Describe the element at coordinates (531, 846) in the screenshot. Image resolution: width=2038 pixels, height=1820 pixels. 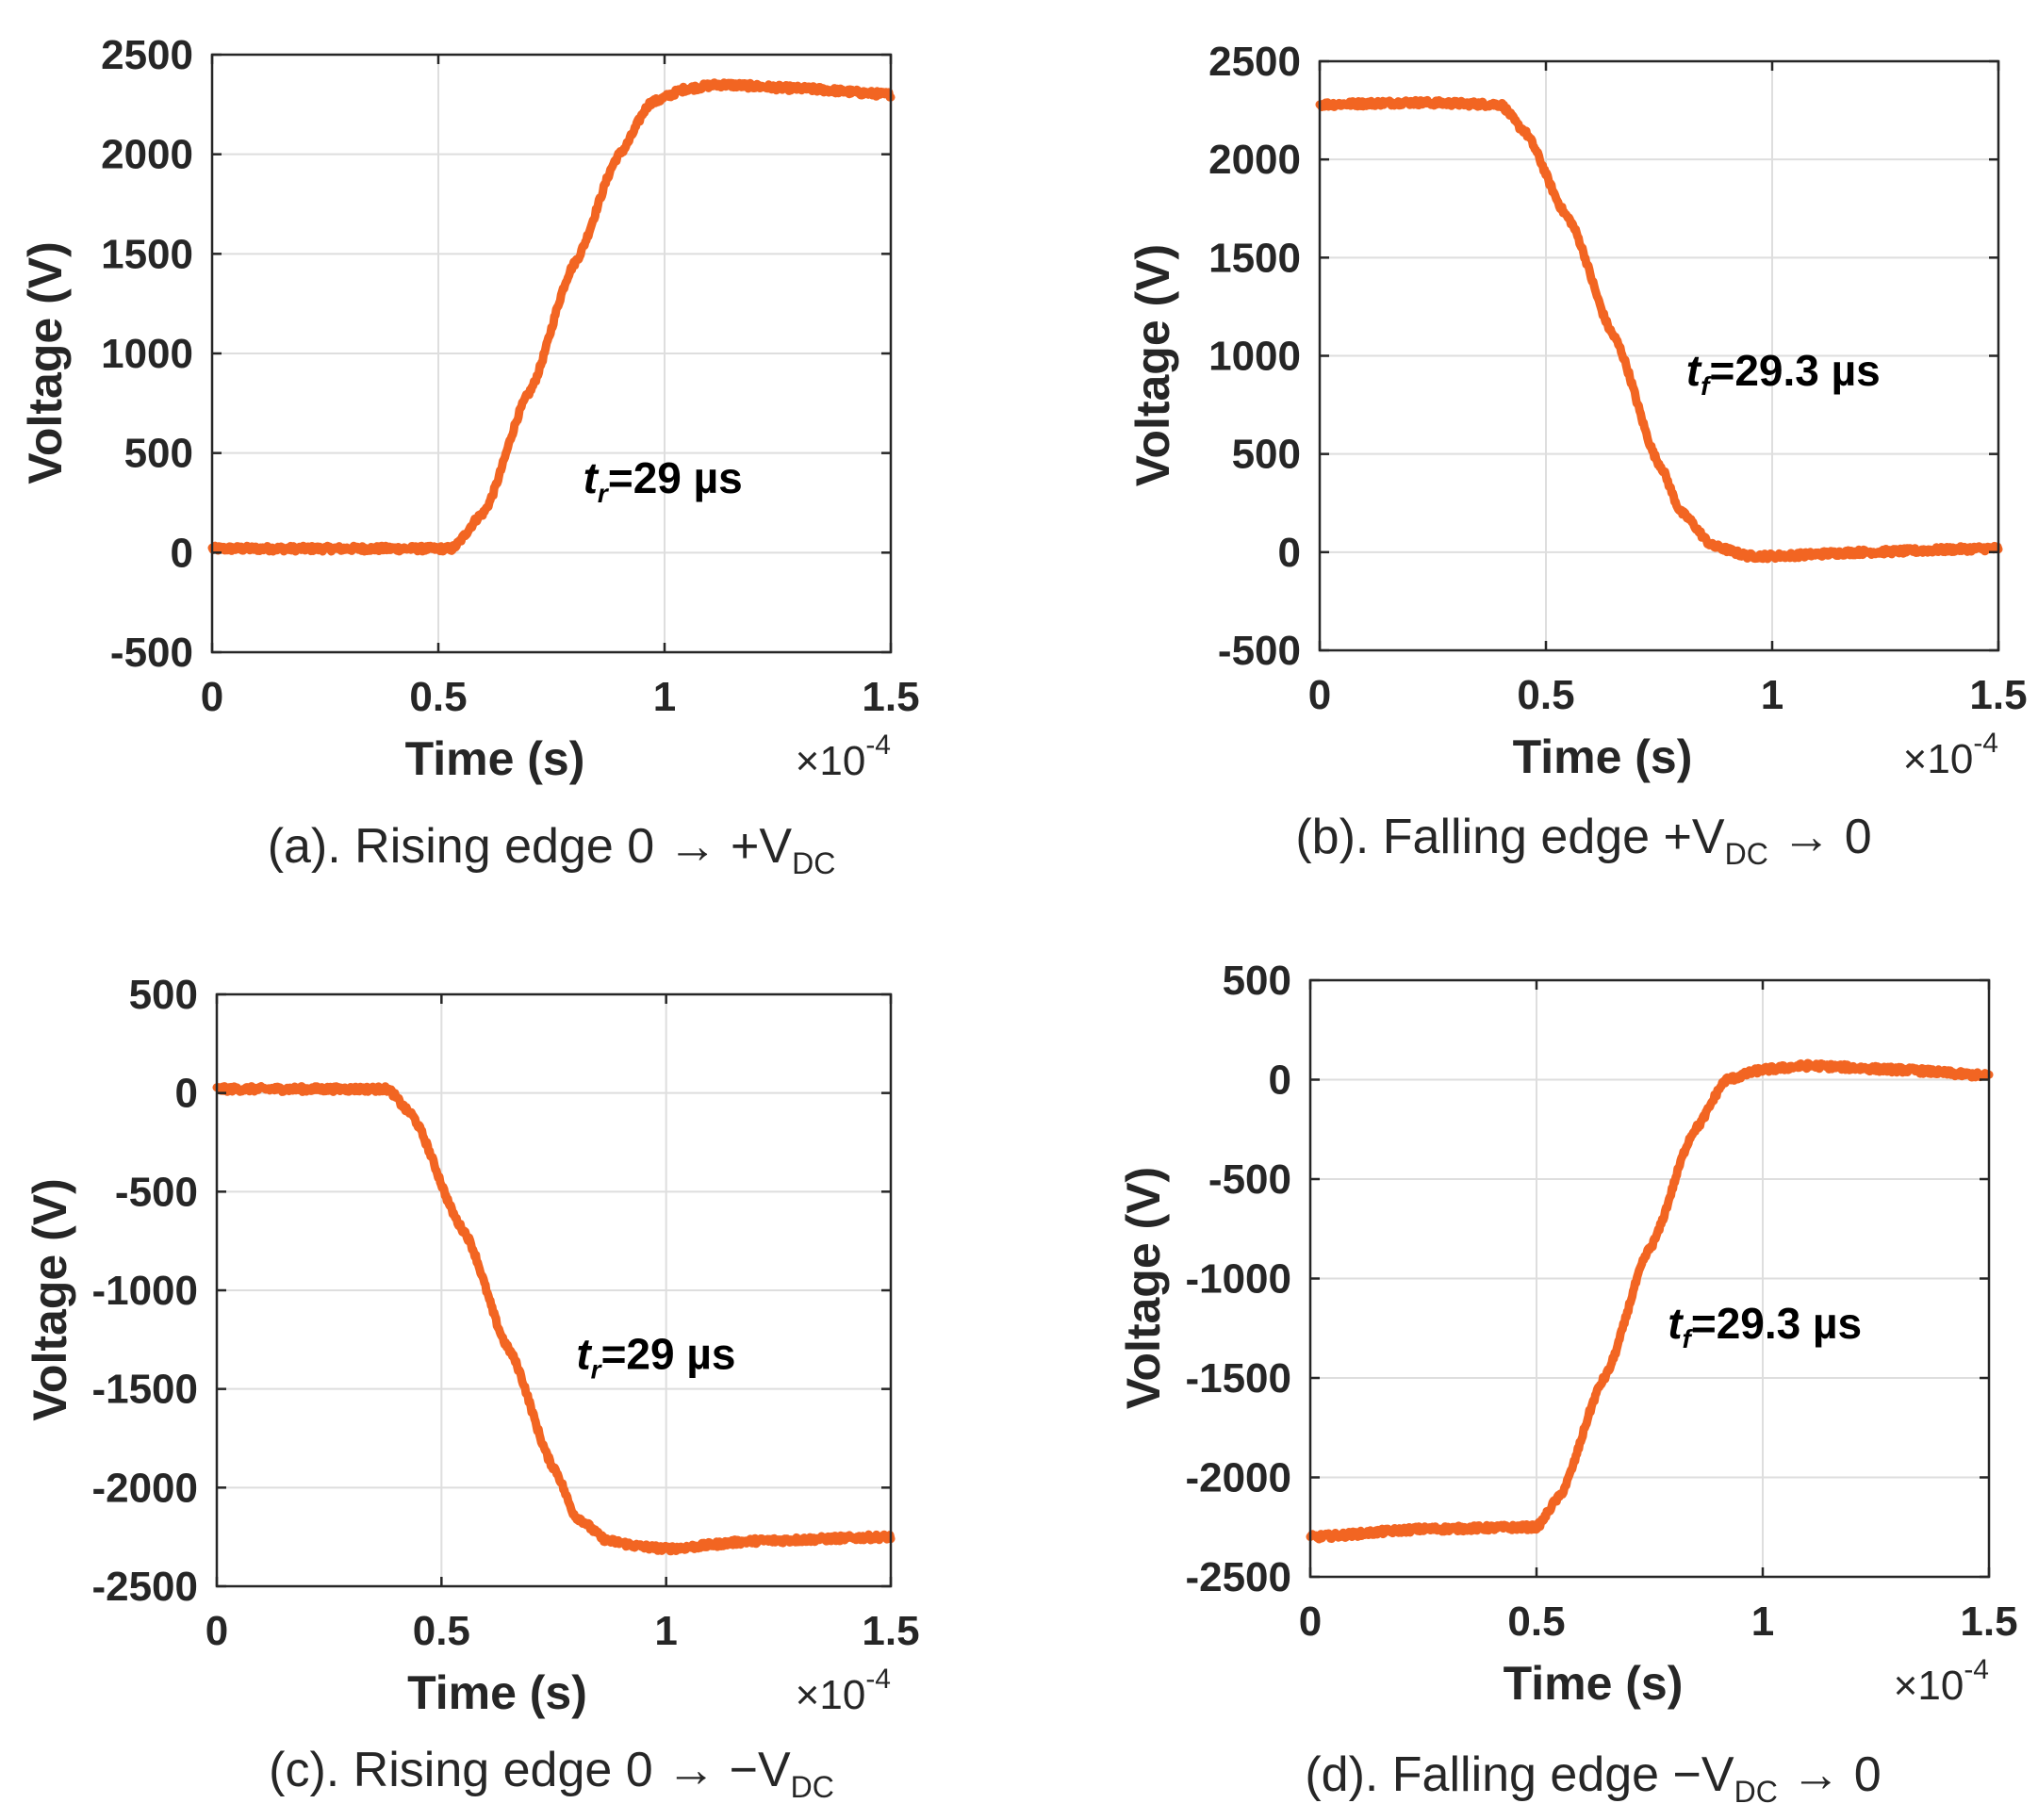
I see `caption-prefix: (a). Rising edge 0 → +V` at that location.